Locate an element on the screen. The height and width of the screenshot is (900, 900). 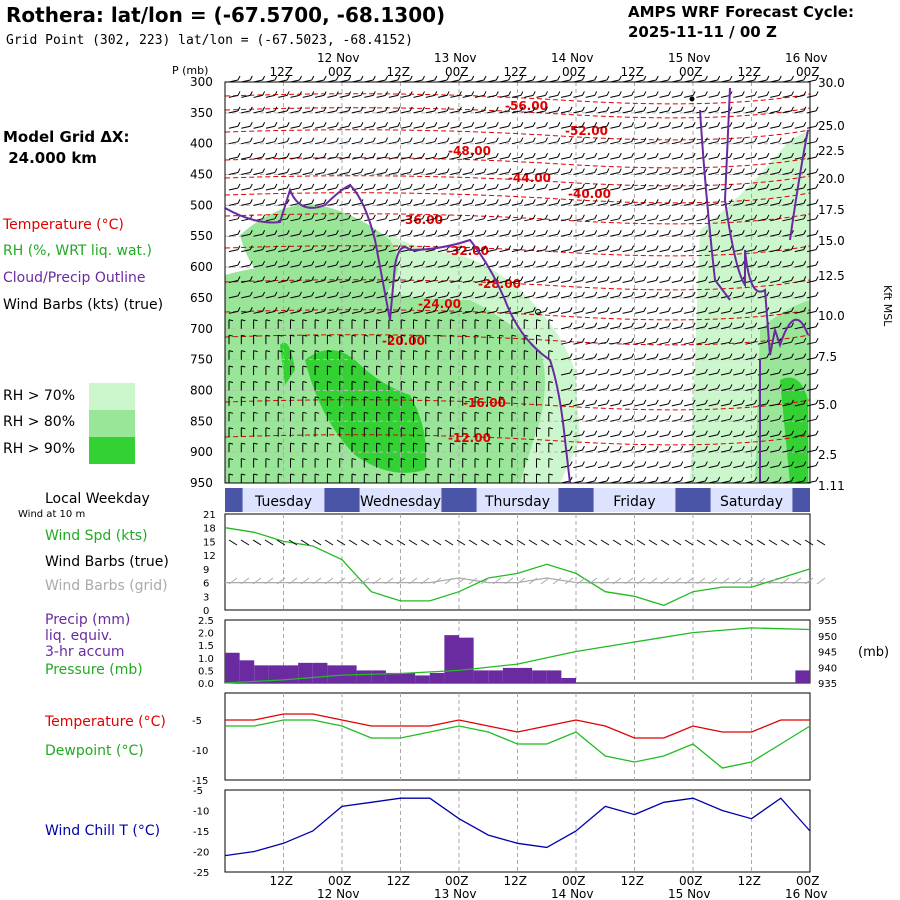
wind-chill-line is located at coordinates (517, 827).